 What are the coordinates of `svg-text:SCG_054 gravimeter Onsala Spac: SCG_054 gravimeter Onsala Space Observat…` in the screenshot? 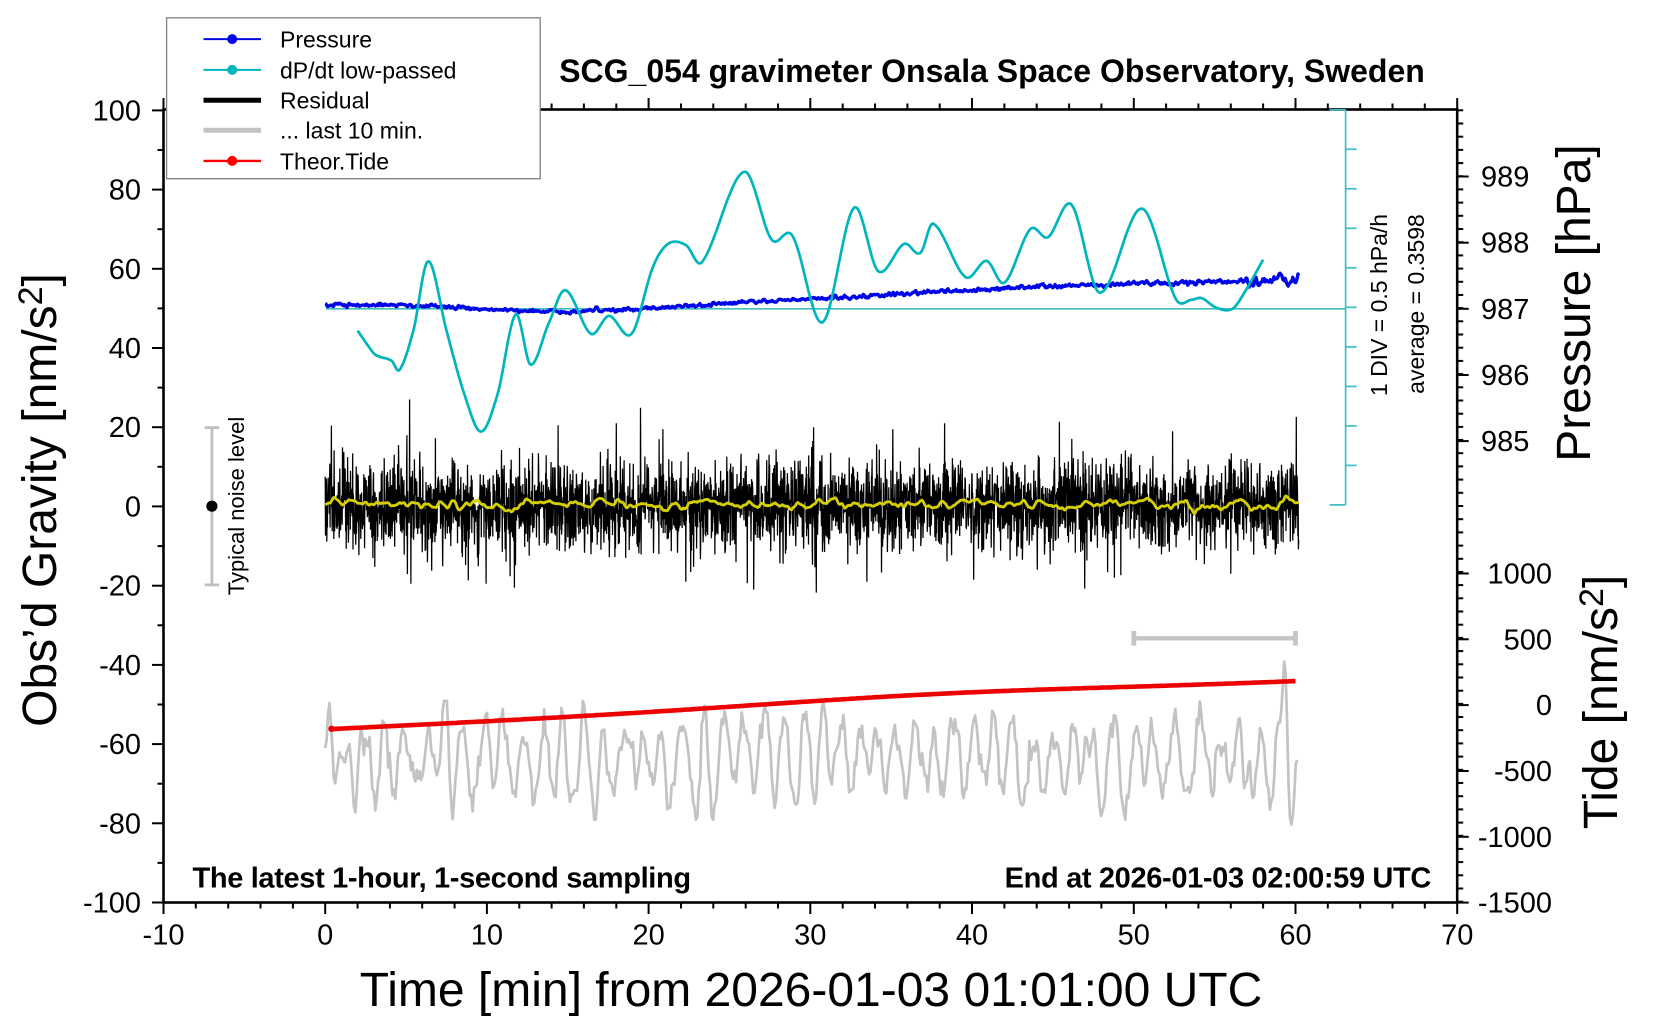 It's located at (992, 71).